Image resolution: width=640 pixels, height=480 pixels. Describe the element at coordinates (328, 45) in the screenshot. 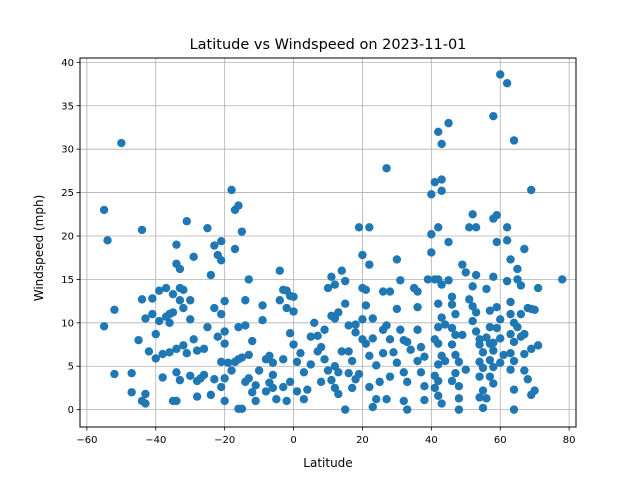

I see `chart-title: Latitude vs Windspeed on 2023-11-01` at that location.